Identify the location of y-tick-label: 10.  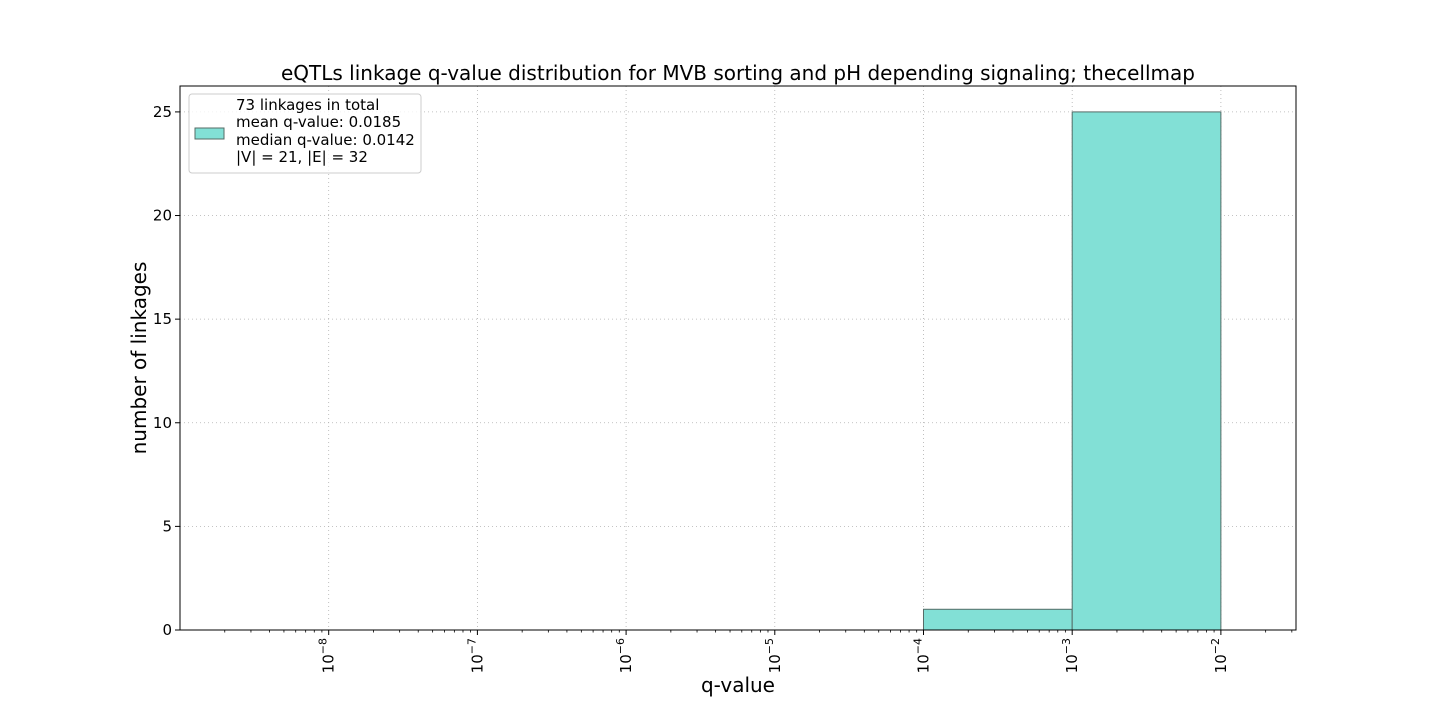
(162, 423).